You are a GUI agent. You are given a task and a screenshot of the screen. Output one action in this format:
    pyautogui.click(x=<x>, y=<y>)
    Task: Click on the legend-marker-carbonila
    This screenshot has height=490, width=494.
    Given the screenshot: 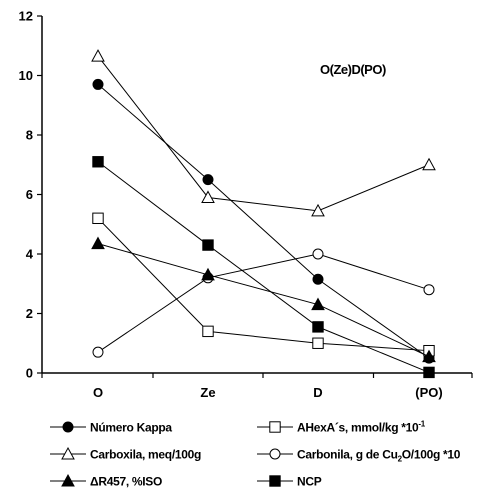 What is the action you would take?
    pyautogui.click(x=275, y=454)
    